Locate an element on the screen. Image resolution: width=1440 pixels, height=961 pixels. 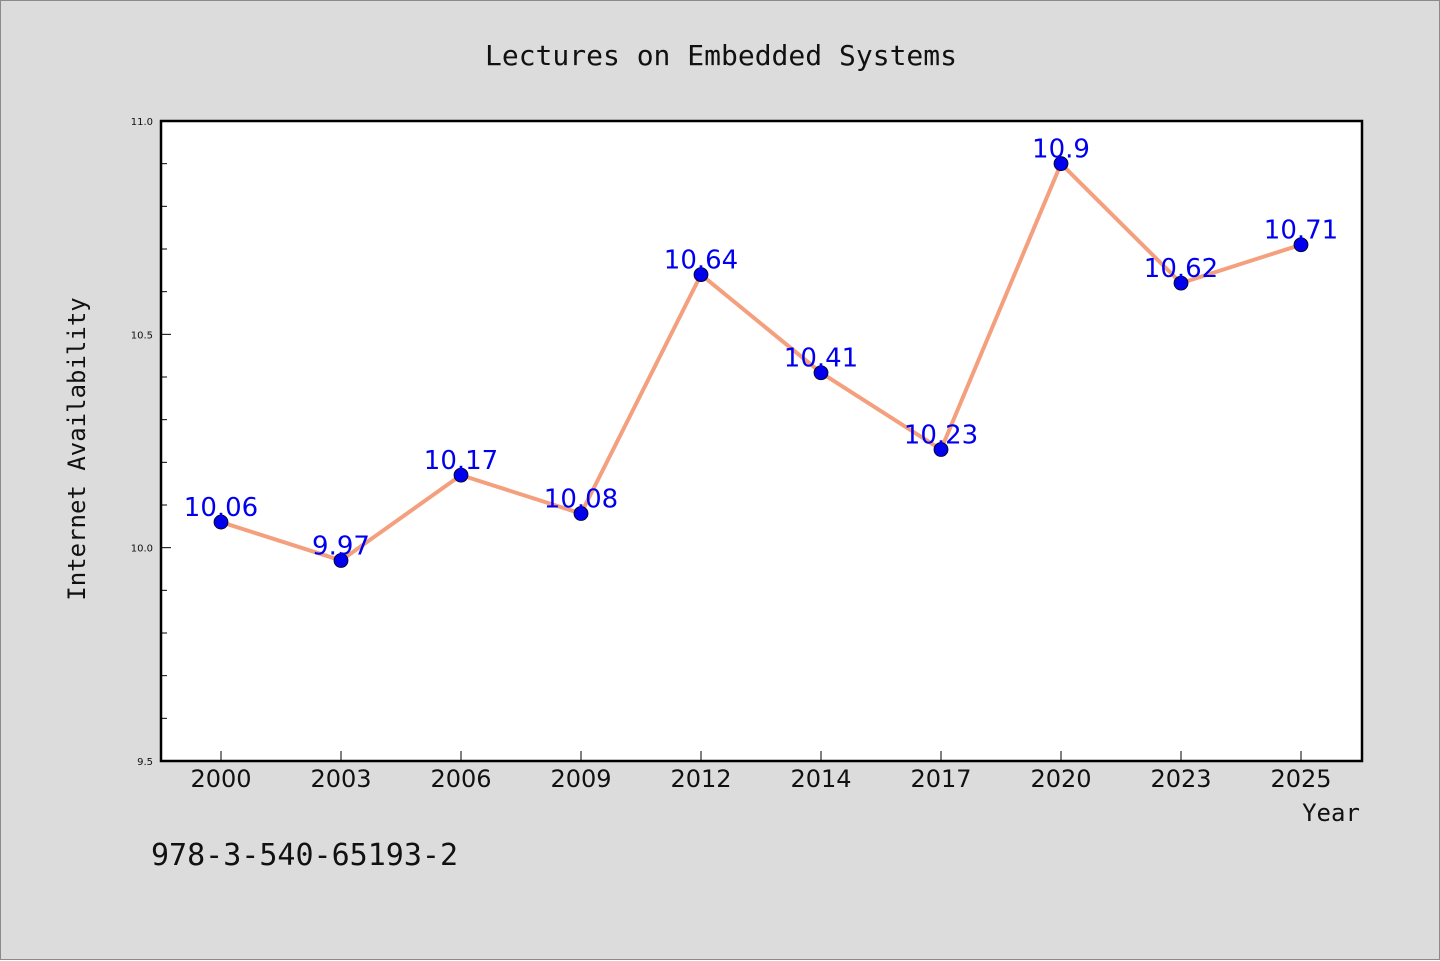
x-tick-label: 2023 is located at coordinates (1180, 779).